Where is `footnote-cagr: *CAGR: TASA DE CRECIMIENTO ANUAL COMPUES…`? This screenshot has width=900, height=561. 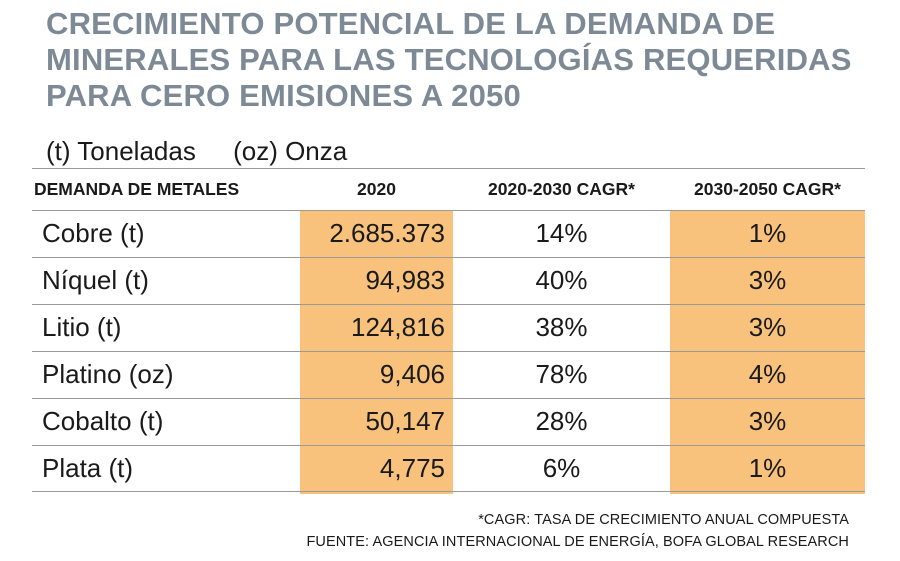 footnote-cagr: *CAGR: TASA DE CRECIMIENTO ANUAL COMPUES… is located at coordinates (663, 520).